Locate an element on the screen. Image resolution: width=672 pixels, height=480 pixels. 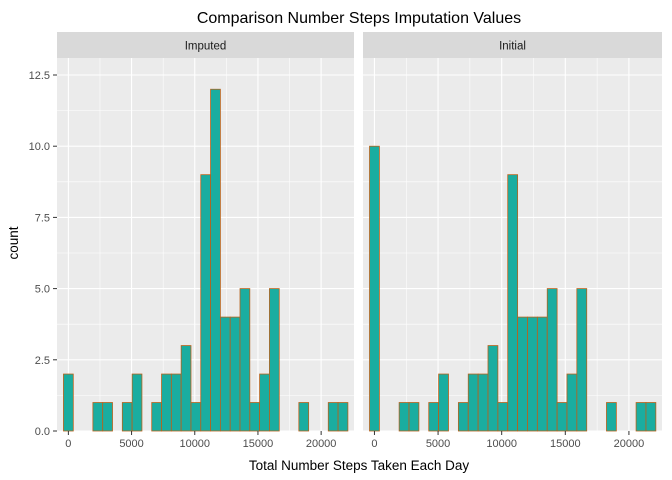
y-tick-label: 12.5 is located at coordinates (39, 76).